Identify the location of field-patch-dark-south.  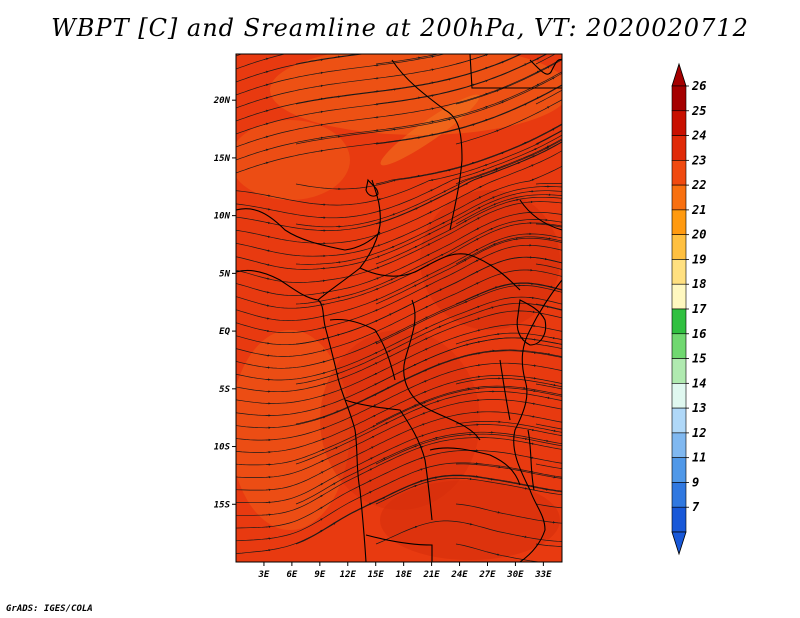
(470, 520).